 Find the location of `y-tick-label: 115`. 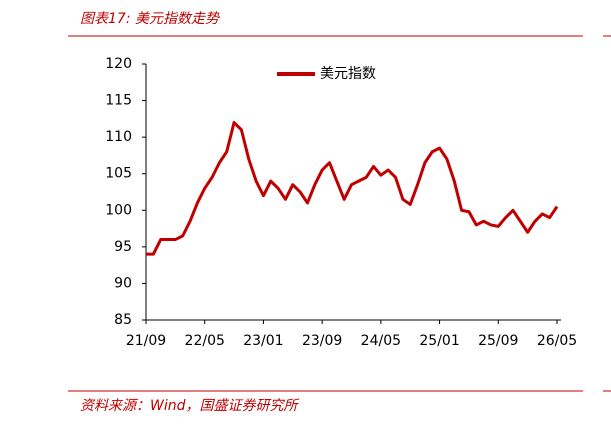

y-tick-label: 115 is located at coordinates (118, 101).